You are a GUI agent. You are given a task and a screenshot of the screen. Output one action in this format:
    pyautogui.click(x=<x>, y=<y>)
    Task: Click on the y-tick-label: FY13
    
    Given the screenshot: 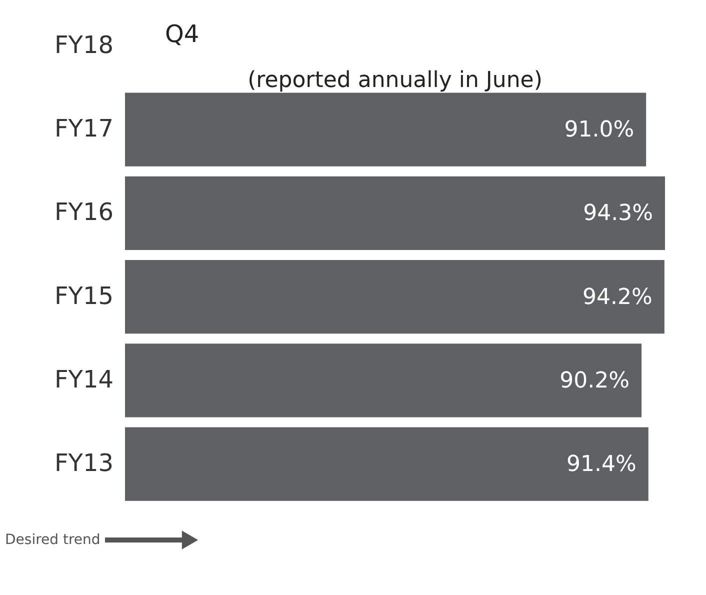 What is the action you would take?
    pyautogui.click(x=84, y=463)
    